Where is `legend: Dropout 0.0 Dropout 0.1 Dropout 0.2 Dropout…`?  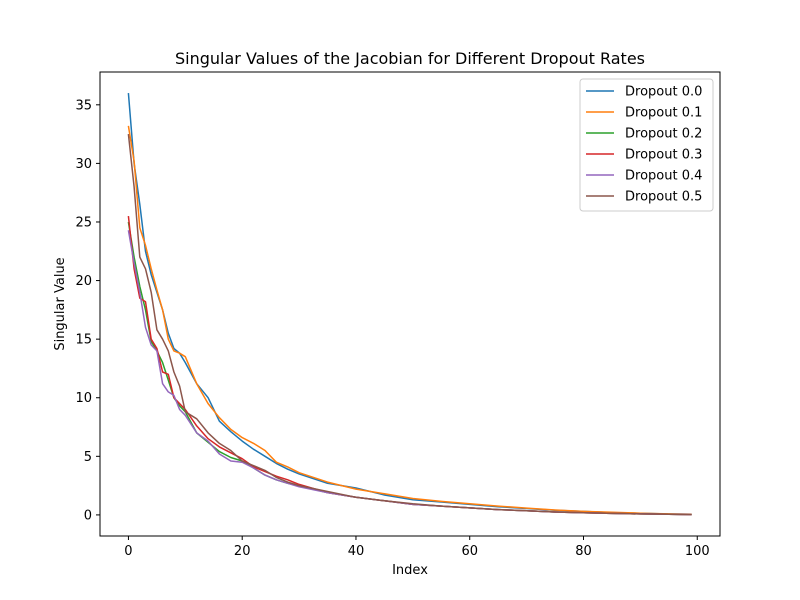
legend: Dropout 0.0 Dropout 0.1 Dropout 0.2 Dropout… is located at coordinates (646, 145).